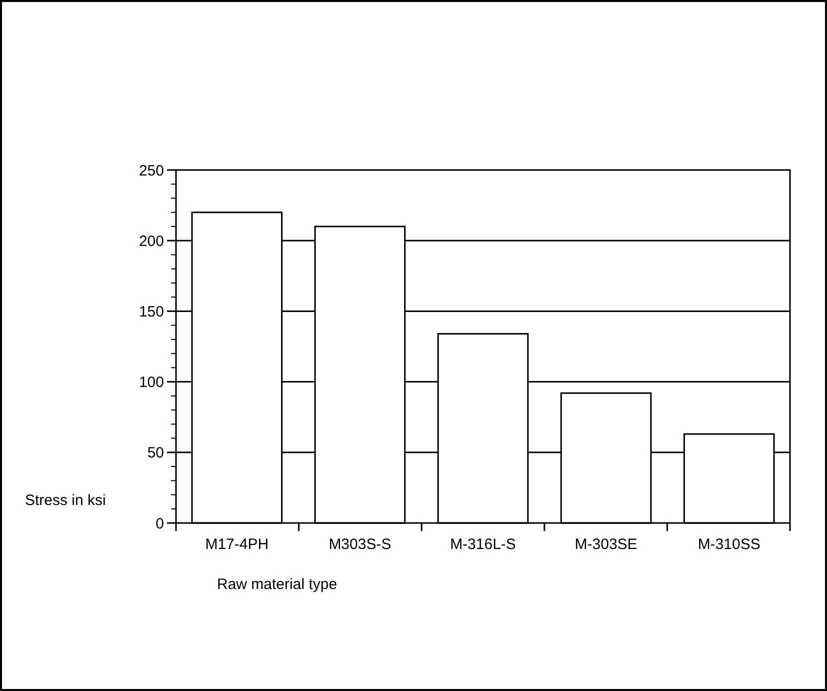  What do you see at coordinates (151, 171) in the screenshot?
I see `y-tick-label: 250` at bounding box center [151, 171].